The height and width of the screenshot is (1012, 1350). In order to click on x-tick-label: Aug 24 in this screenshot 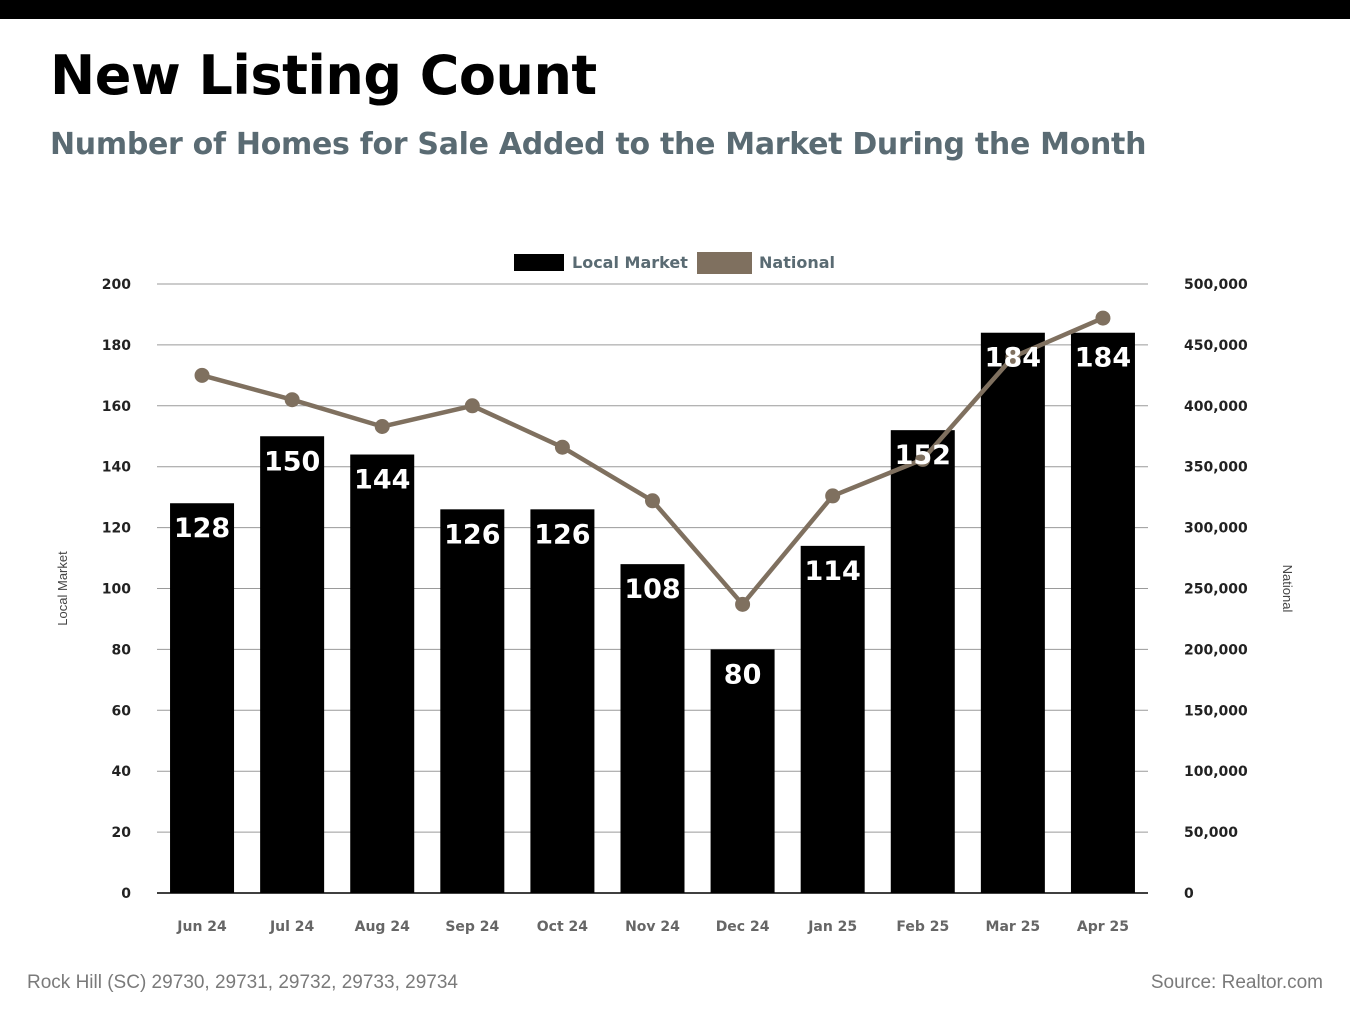, I will do `click(382, 927)`.